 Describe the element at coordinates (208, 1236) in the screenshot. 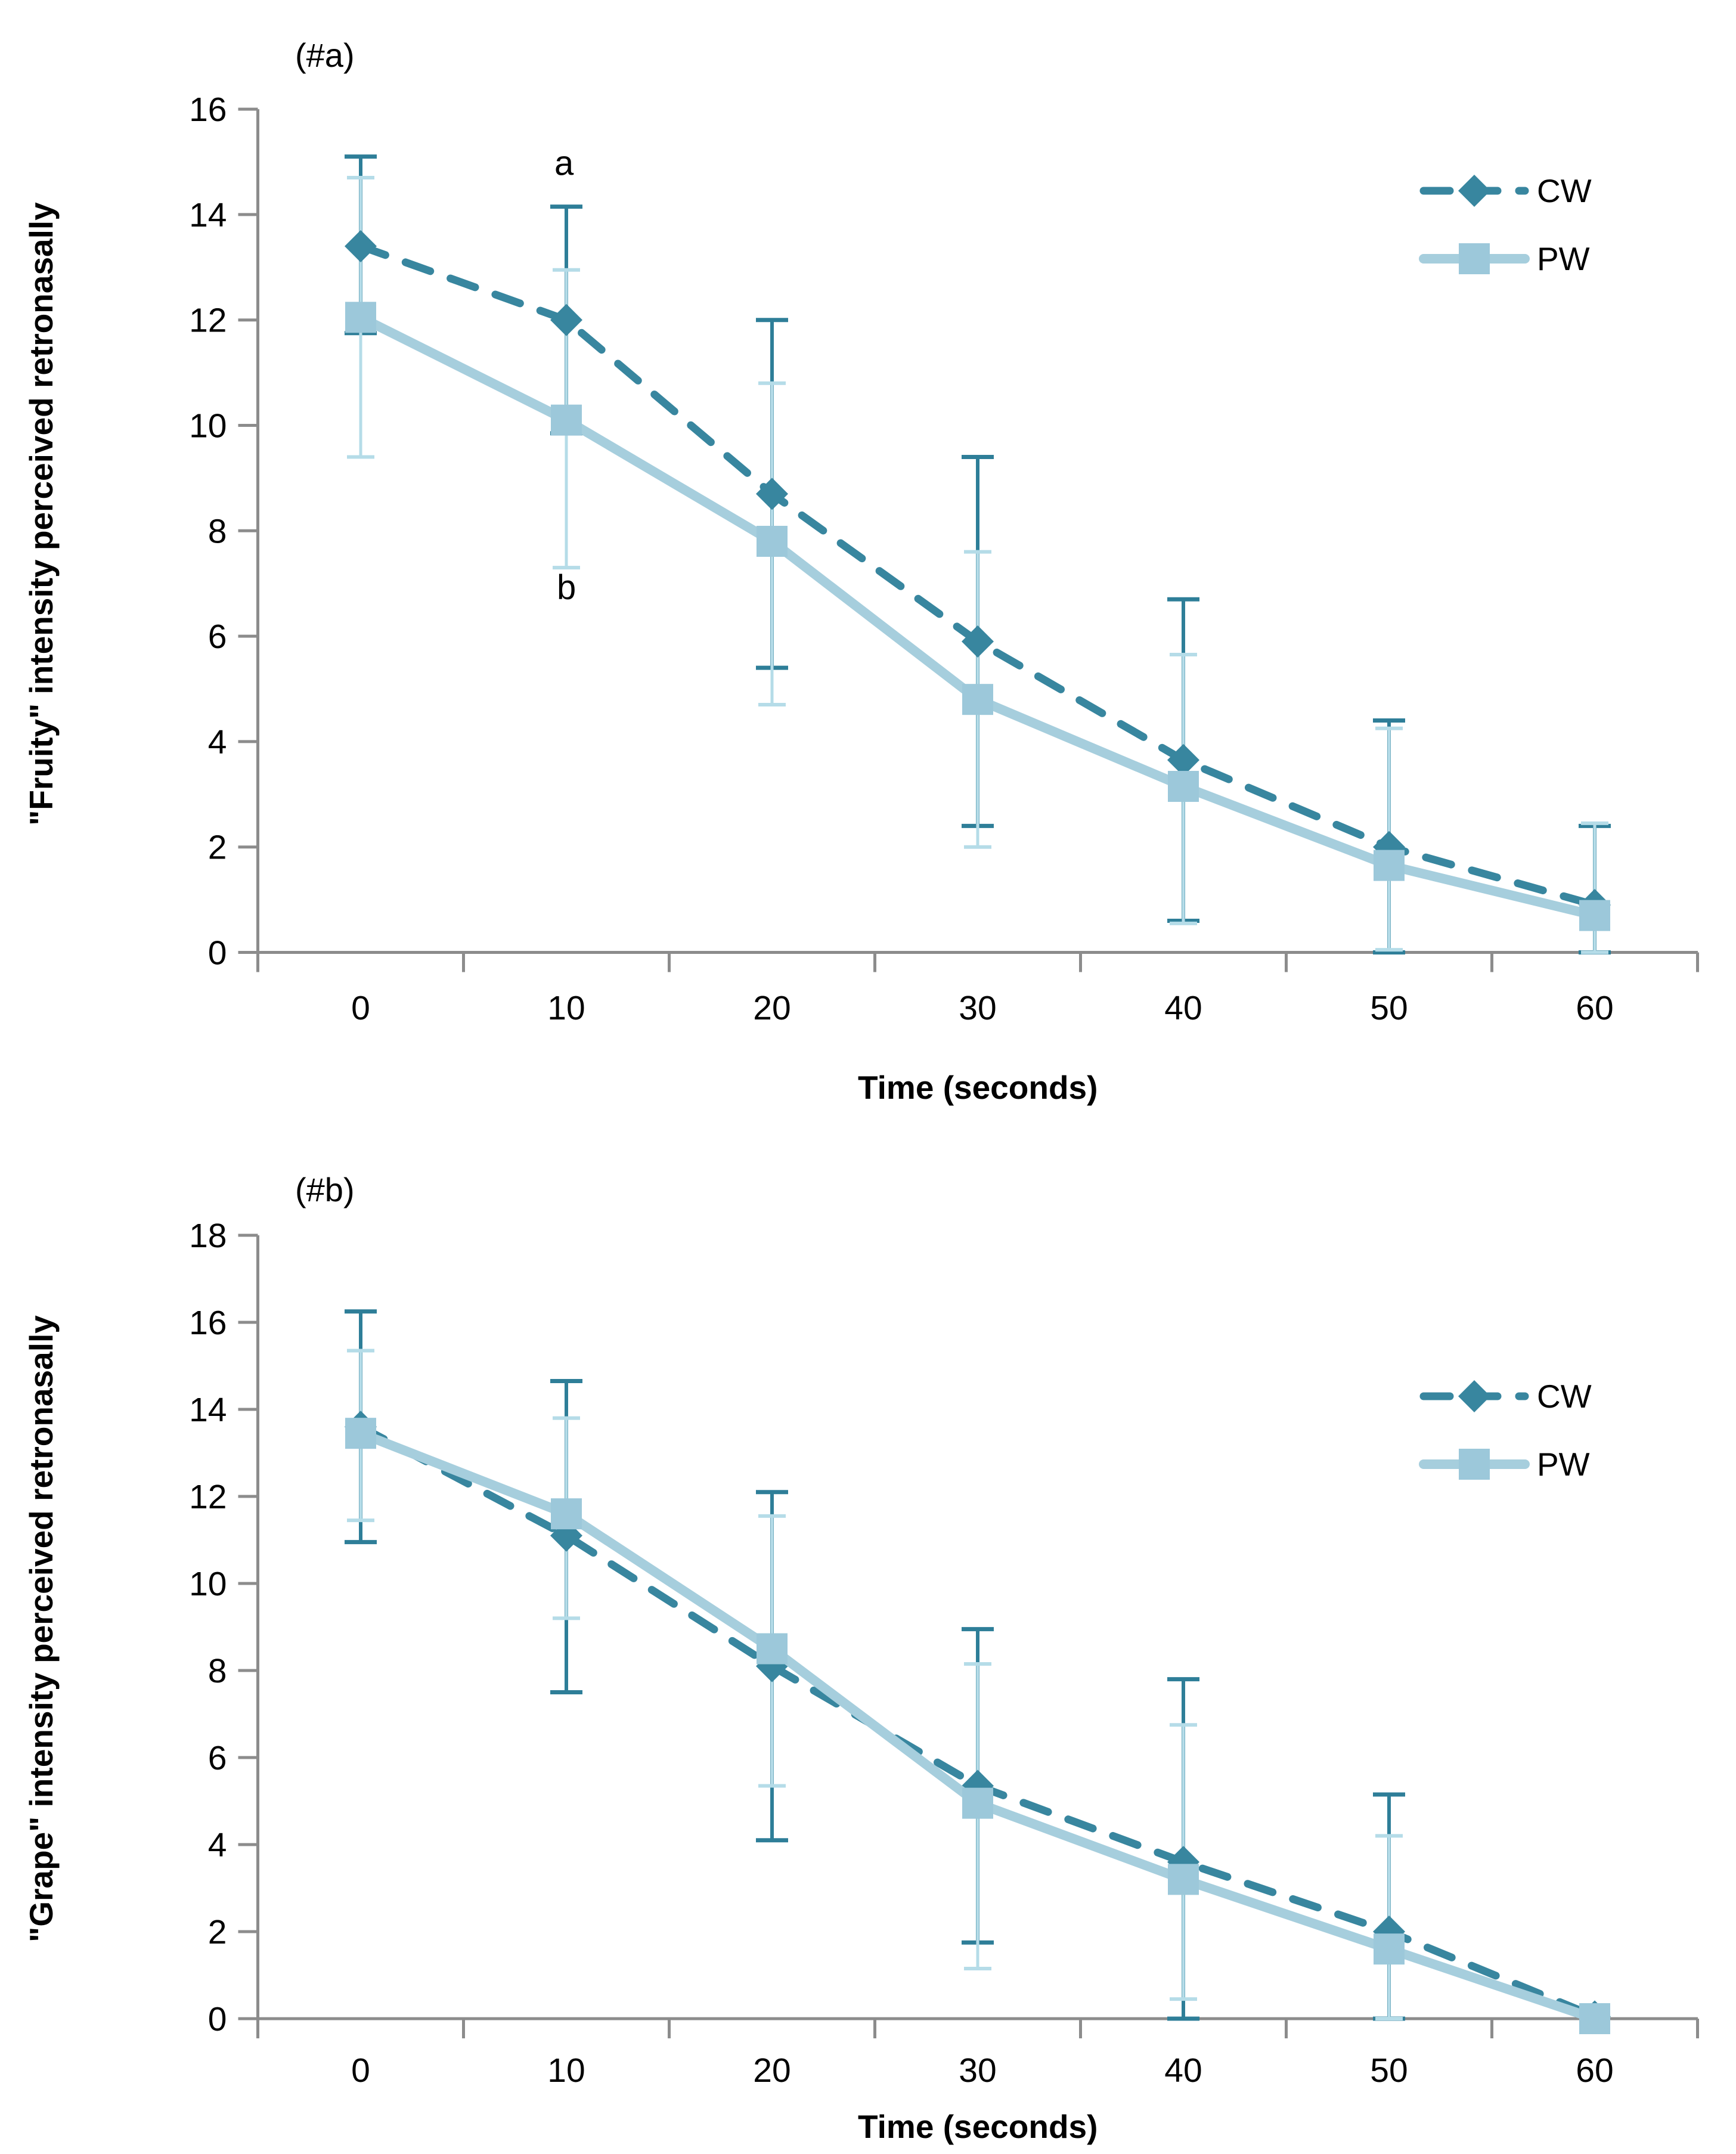

I see `y-tick-label: 18` at that location.